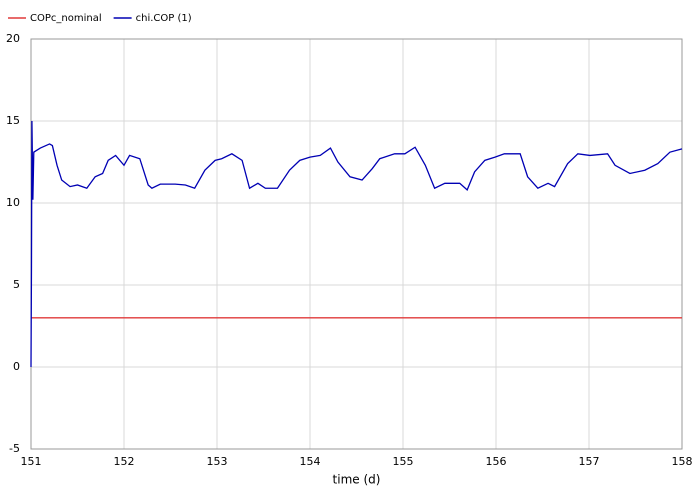 The image size is (700, 495). Describe the element at coordinates (682, 461) in the screenshot. I see `x-tick-label: 158` at that location.